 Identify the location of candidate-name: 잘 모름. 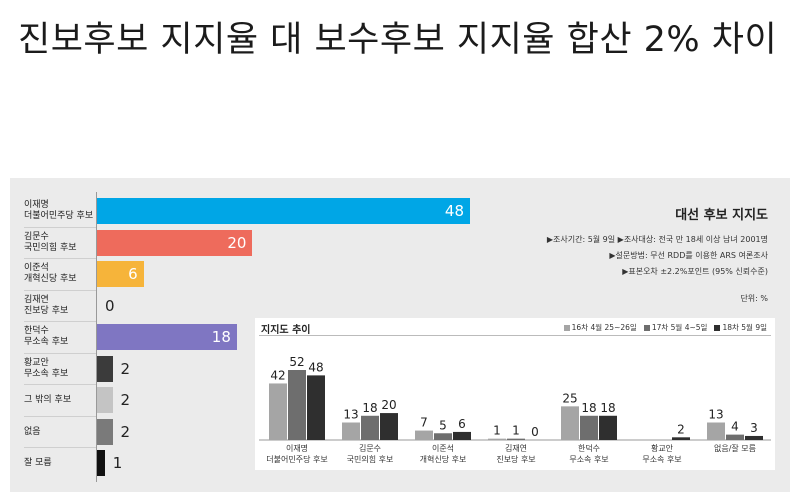
(38, 463).